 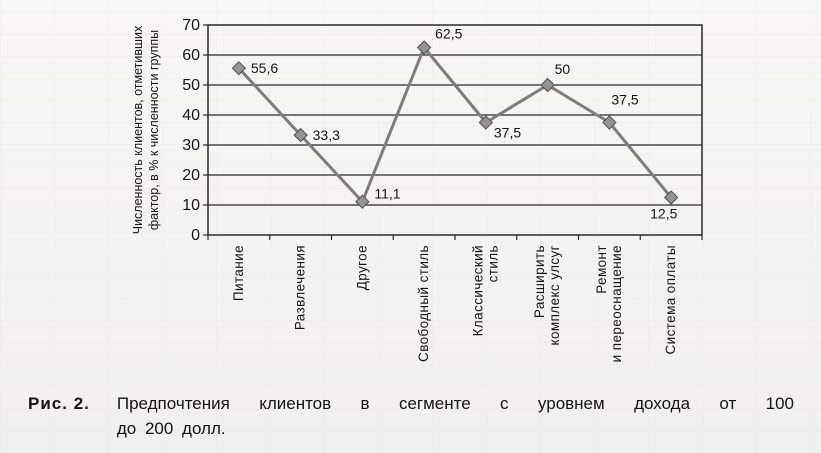 I want to click on category-label: Свободный стиль, so click(x=423, y=303).